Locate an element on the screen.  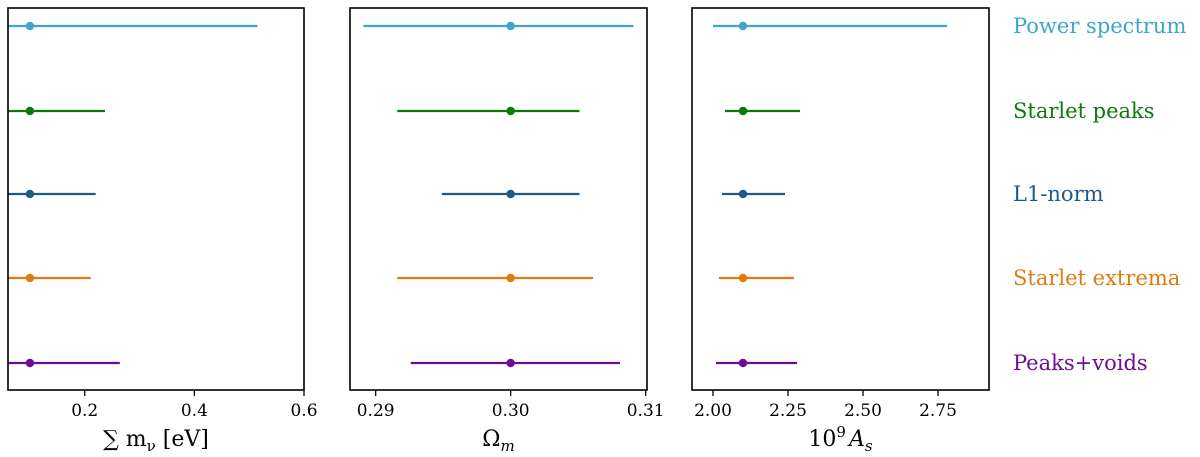
x-tick-label-3-1: 2.00 is located at coordinates (713, 411).